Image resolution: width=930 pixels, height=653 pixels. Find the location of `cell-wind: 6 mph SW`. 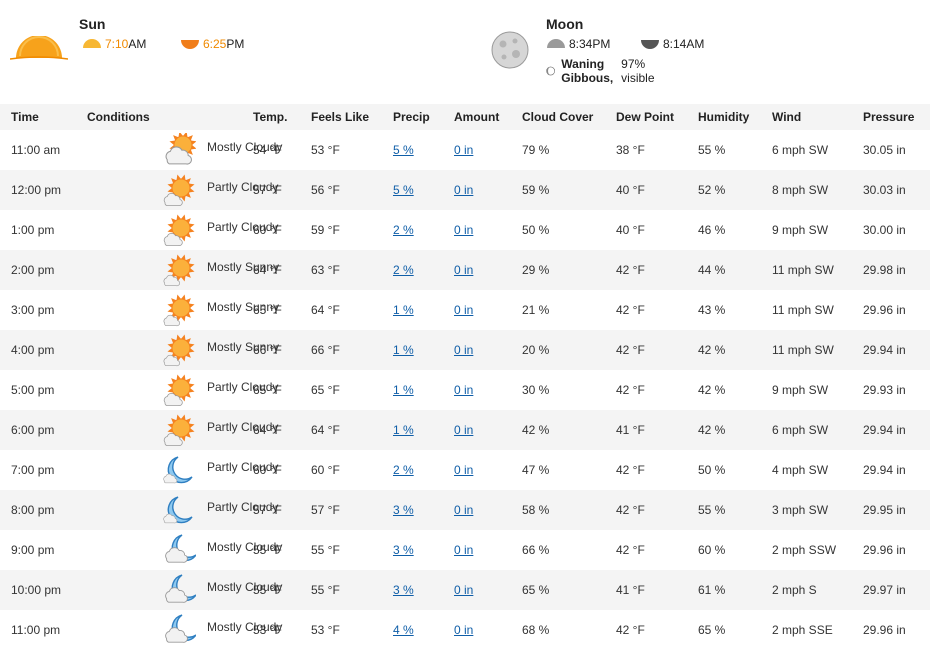

cell-wind: 6 mph SW is located at coordinates (800, 150).